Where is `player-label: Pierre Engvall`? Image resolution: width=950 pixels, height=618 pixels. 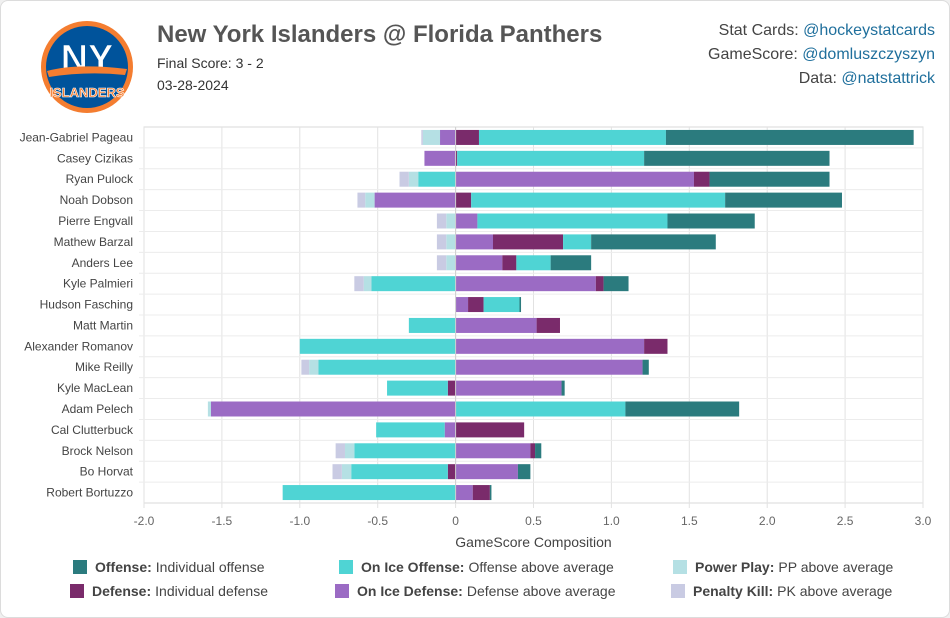 player-label: Pierre Engvall is located at coordinates (95, 221).